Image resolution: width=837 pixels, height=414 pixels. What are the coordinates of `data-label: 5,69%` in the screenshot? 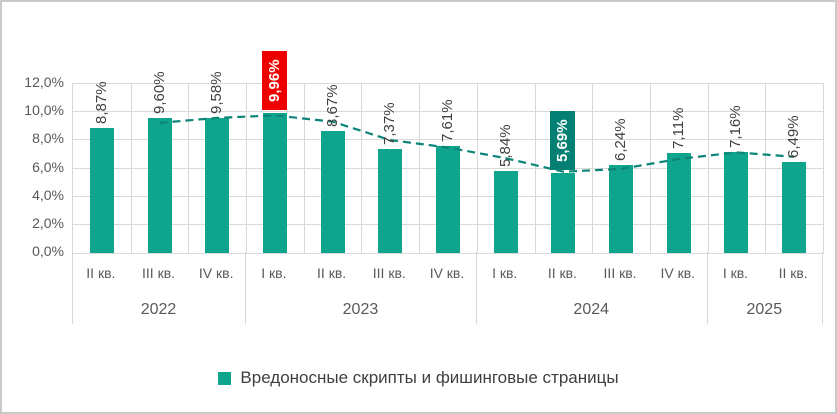 It's located at (563, 140).